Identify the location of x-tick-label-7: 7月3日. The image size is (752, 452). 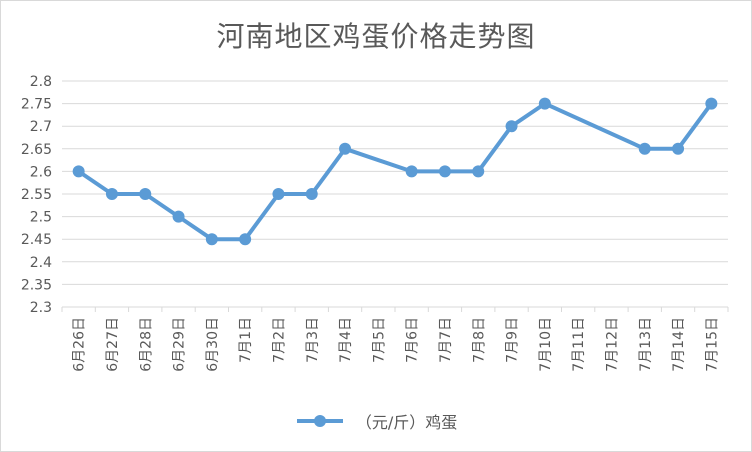
(313, 340).